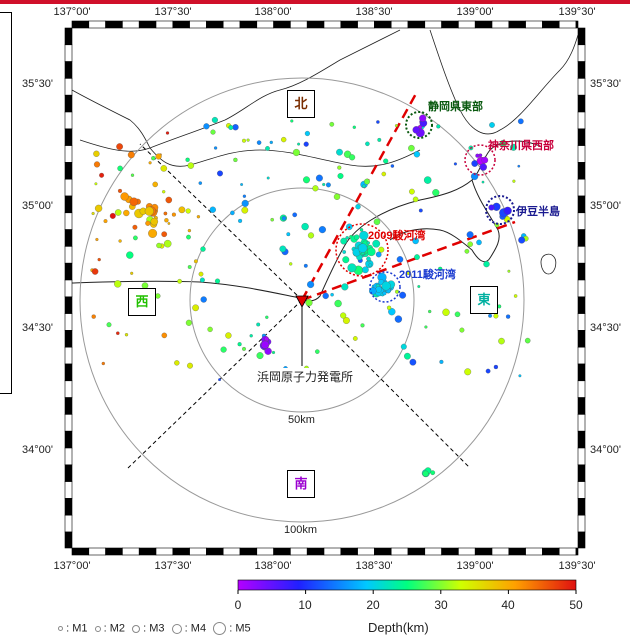 Image resolution: width=630 pixels, height=638 pixels. What do you see at coordinates (385, 287) in the screenshot?
I see `cluster-2011` at bounding box center [385, 287].